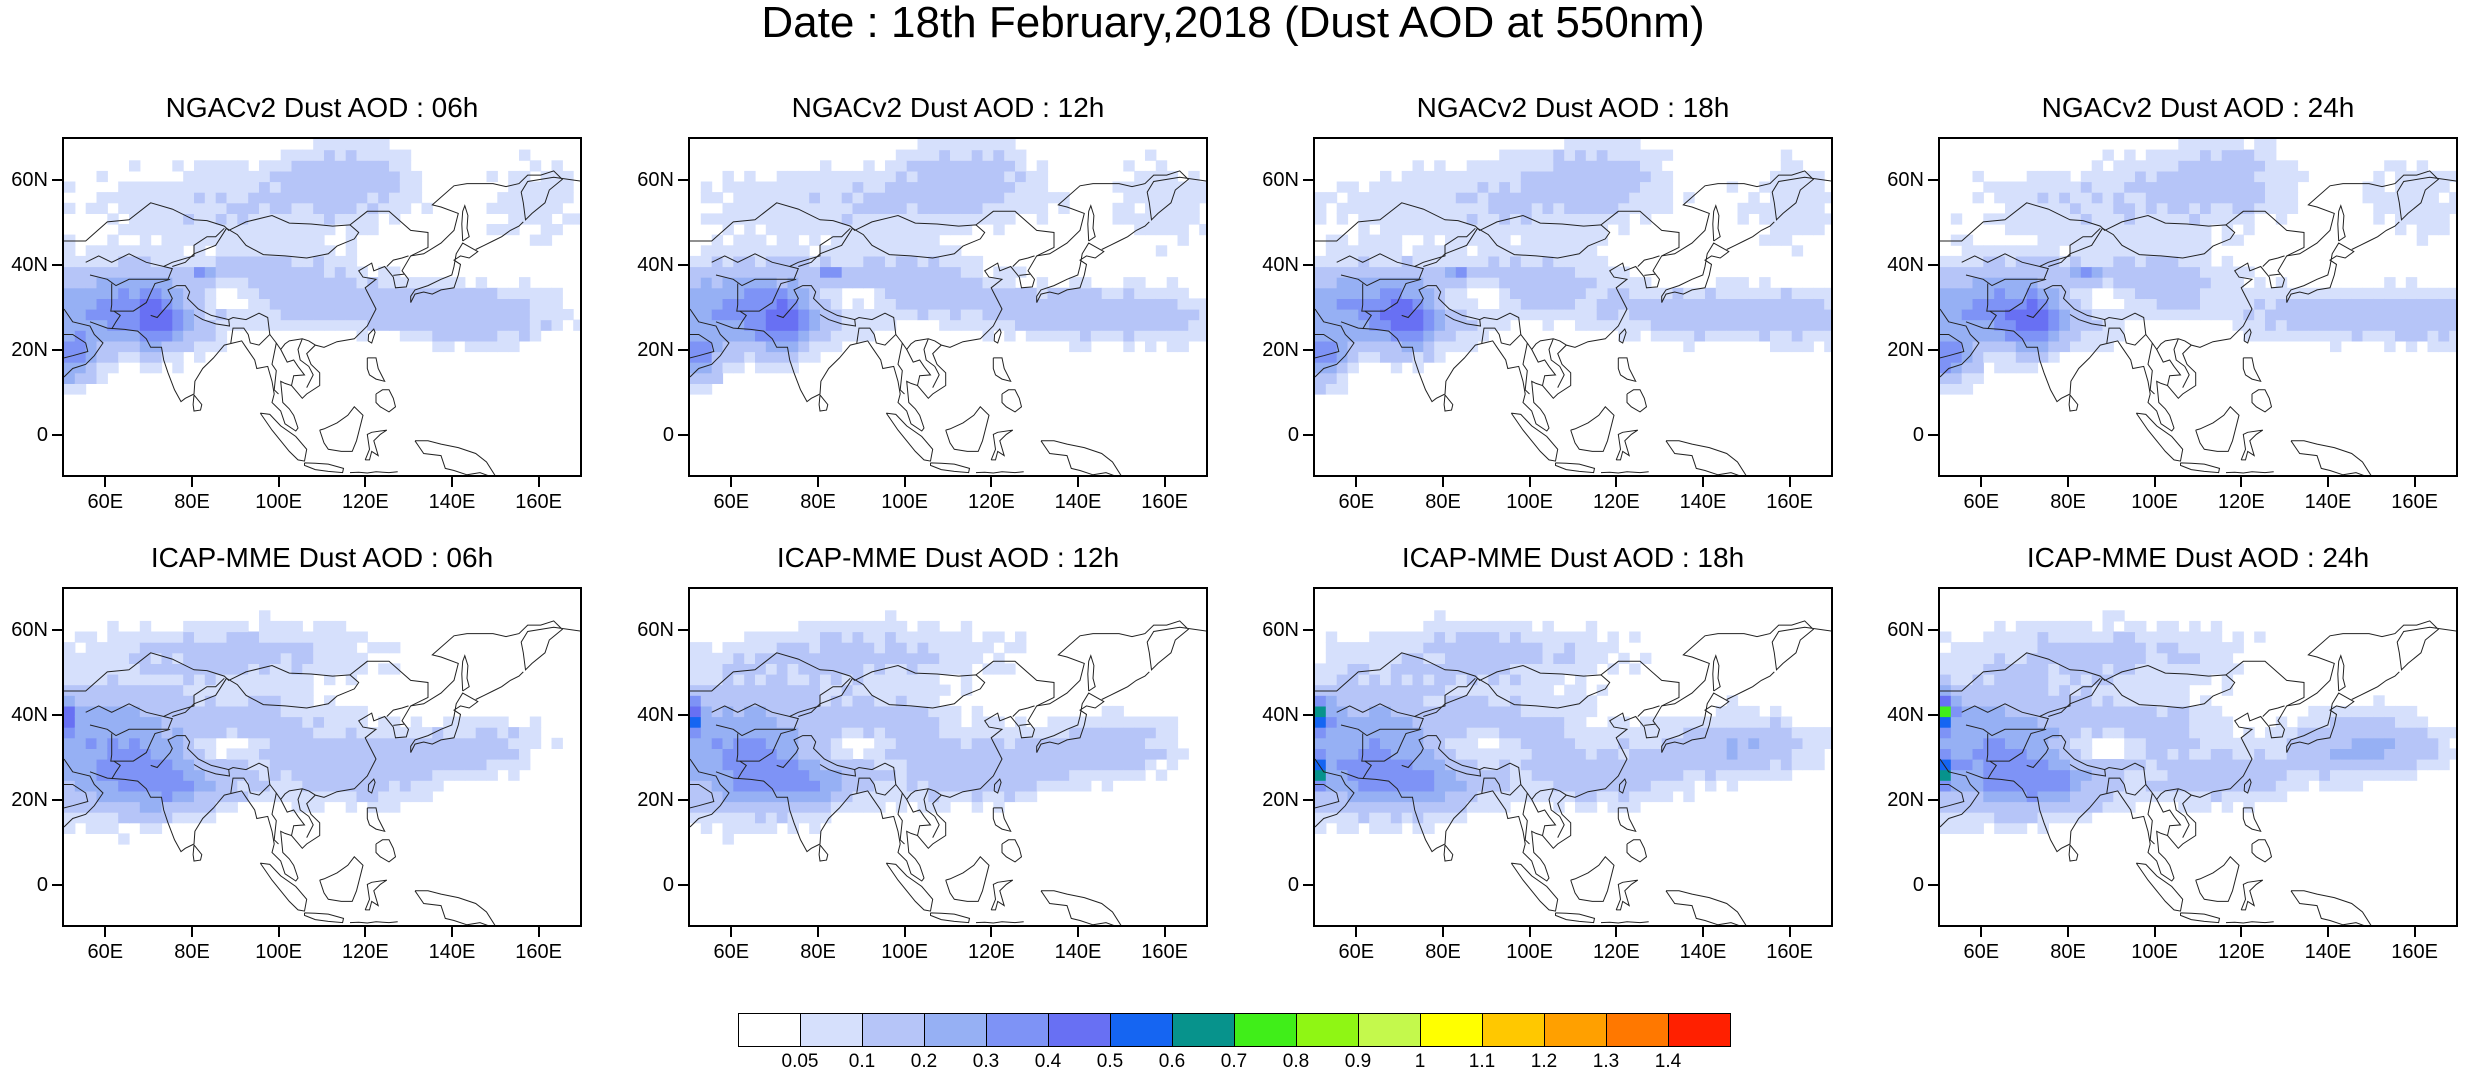 This screenshot has height=1072, width=2466. Describe the element at coordinates (1790, 932) in the screenshot. I see `lon-tick-mark` at that location.